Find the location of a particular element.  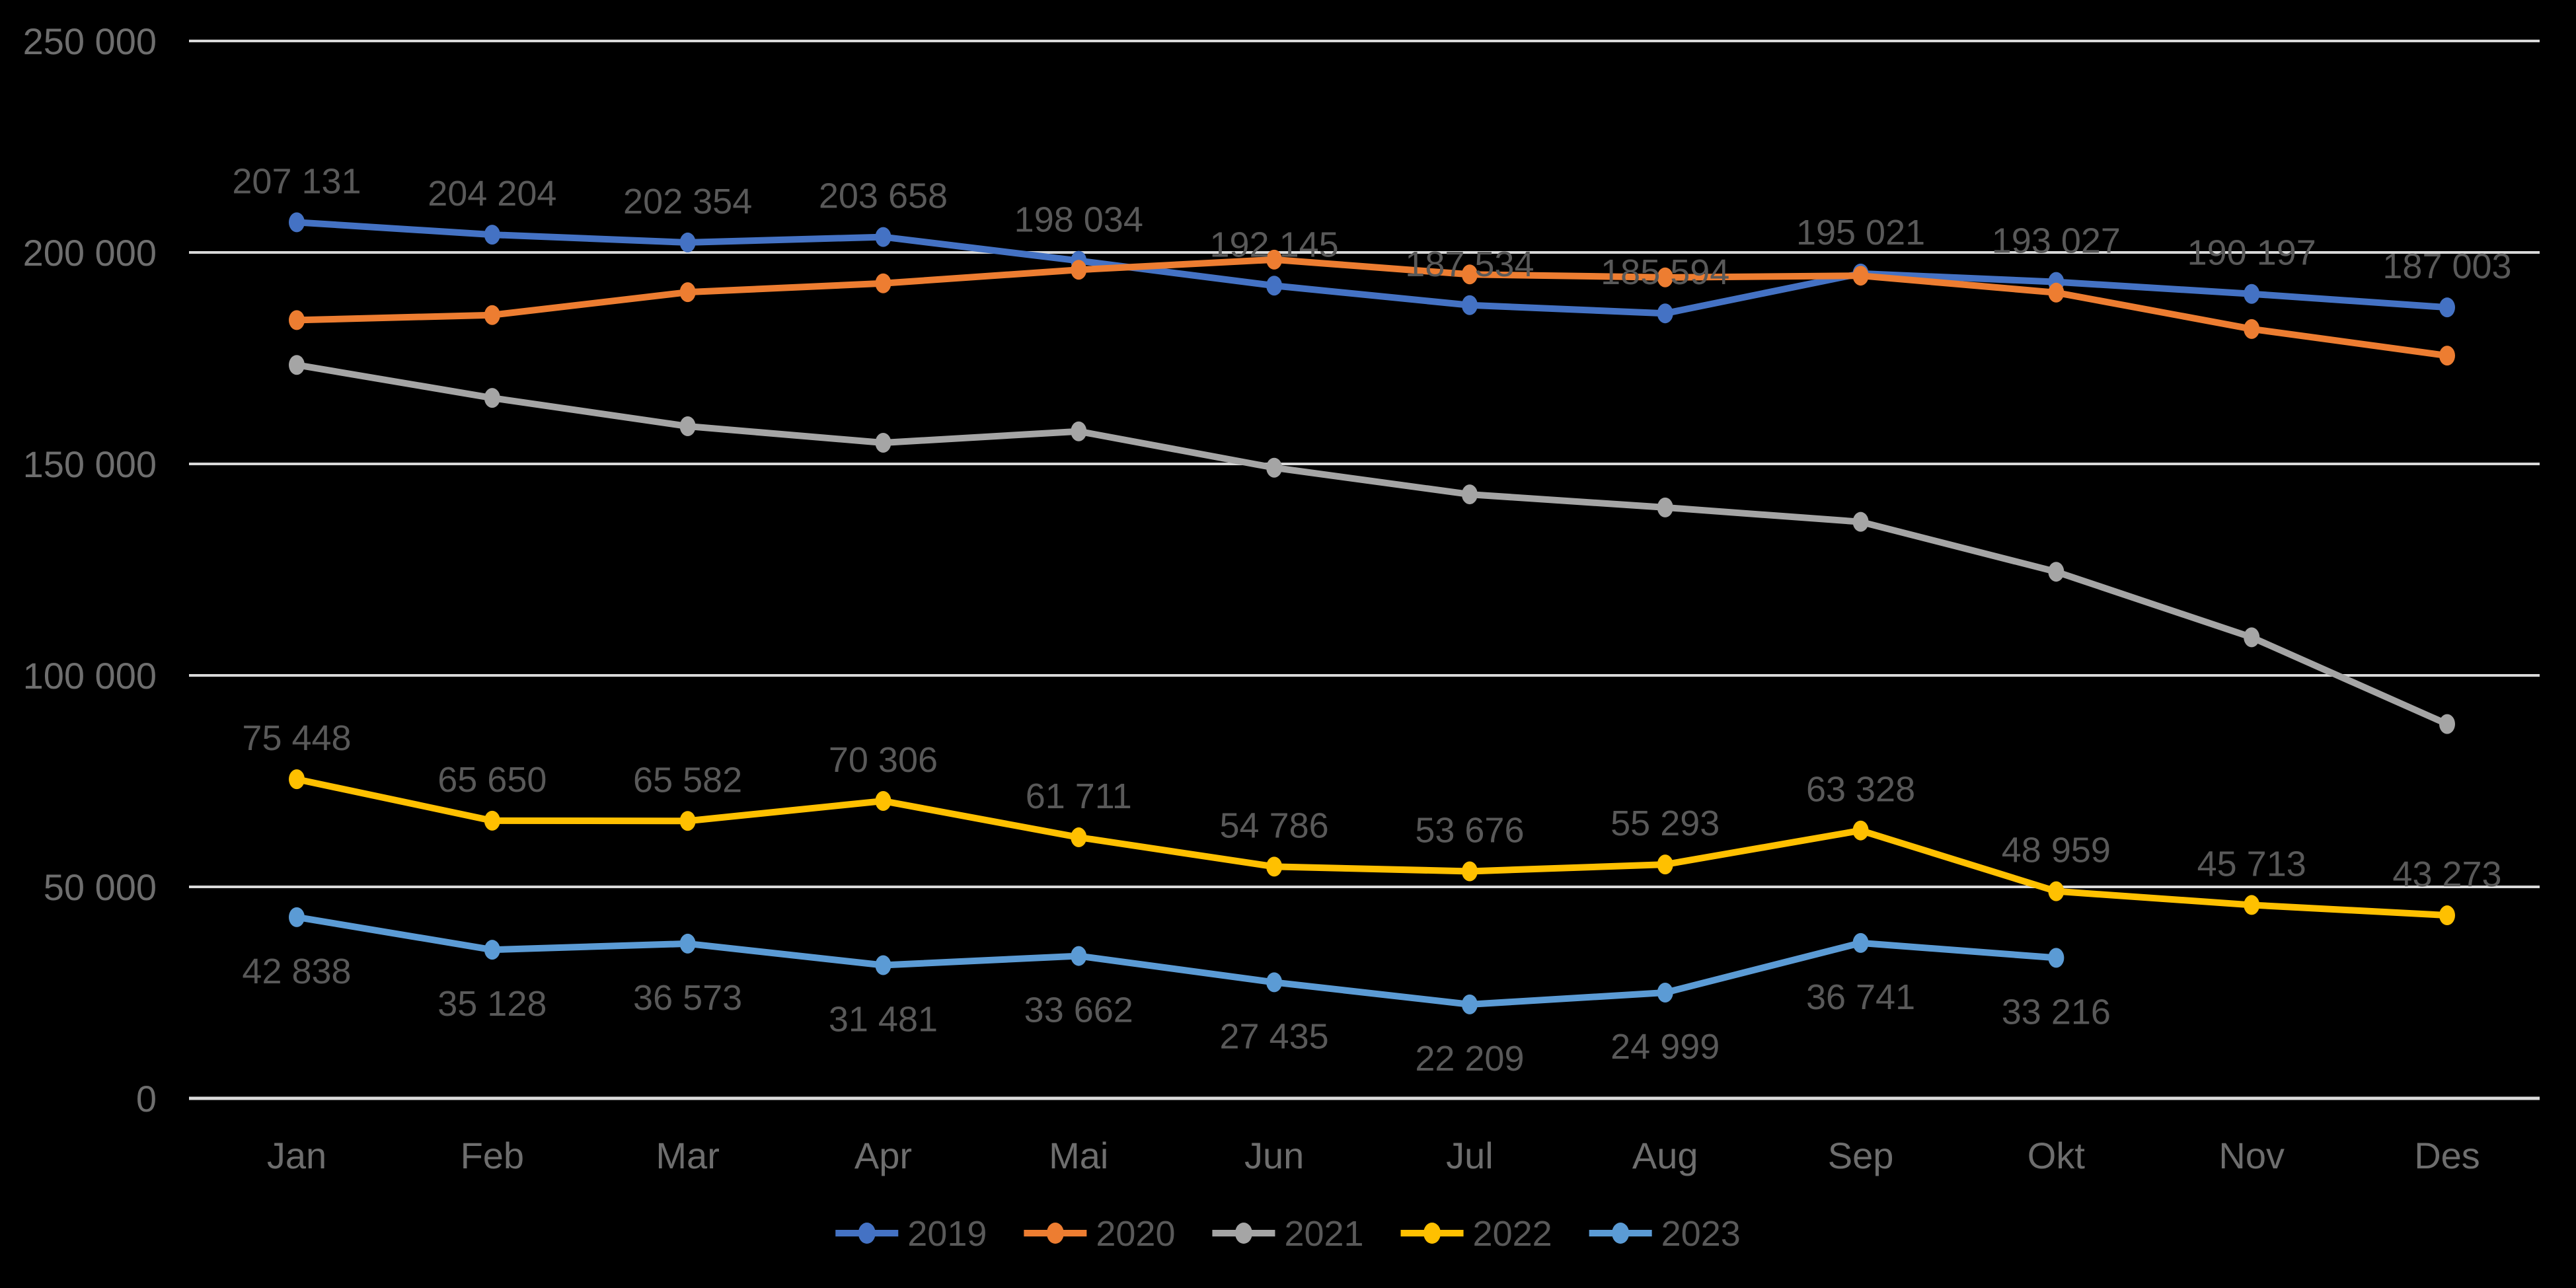

legend-label-2022: 2022 is located at coordinates (1513, 1234).